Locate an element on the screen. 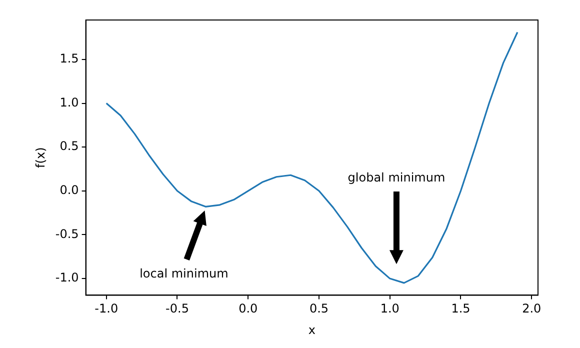 The width and height of the screenshot is (580, 348). x-tick-label: -1.0 is located at coordinates (106, 309).